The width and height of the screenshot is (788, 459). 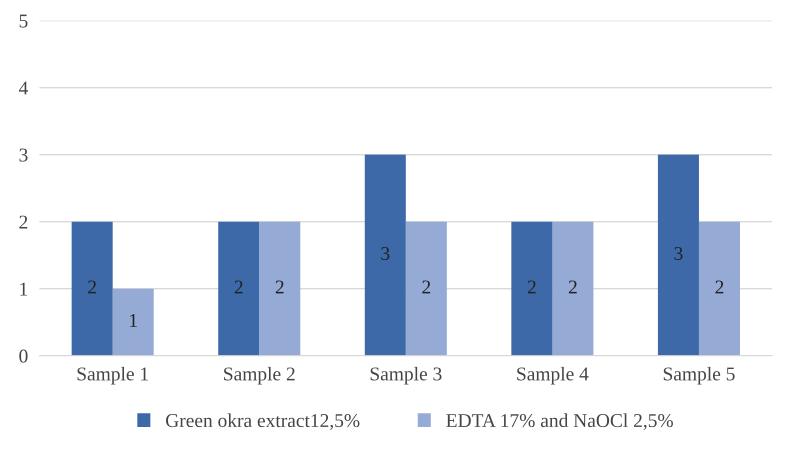 I want to click on x-tick-label: Sample 2, so click(x=259, y=375).